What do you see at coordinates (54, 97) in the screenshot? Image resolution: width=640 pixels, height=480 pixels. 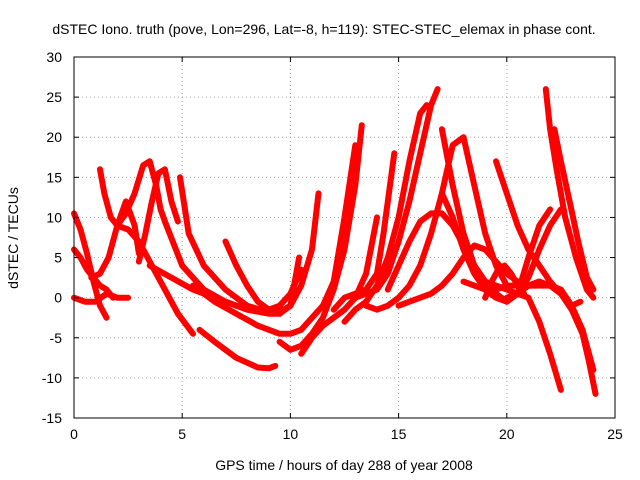 I see `y-tick-label: 25` at bounding box center [54, 97].